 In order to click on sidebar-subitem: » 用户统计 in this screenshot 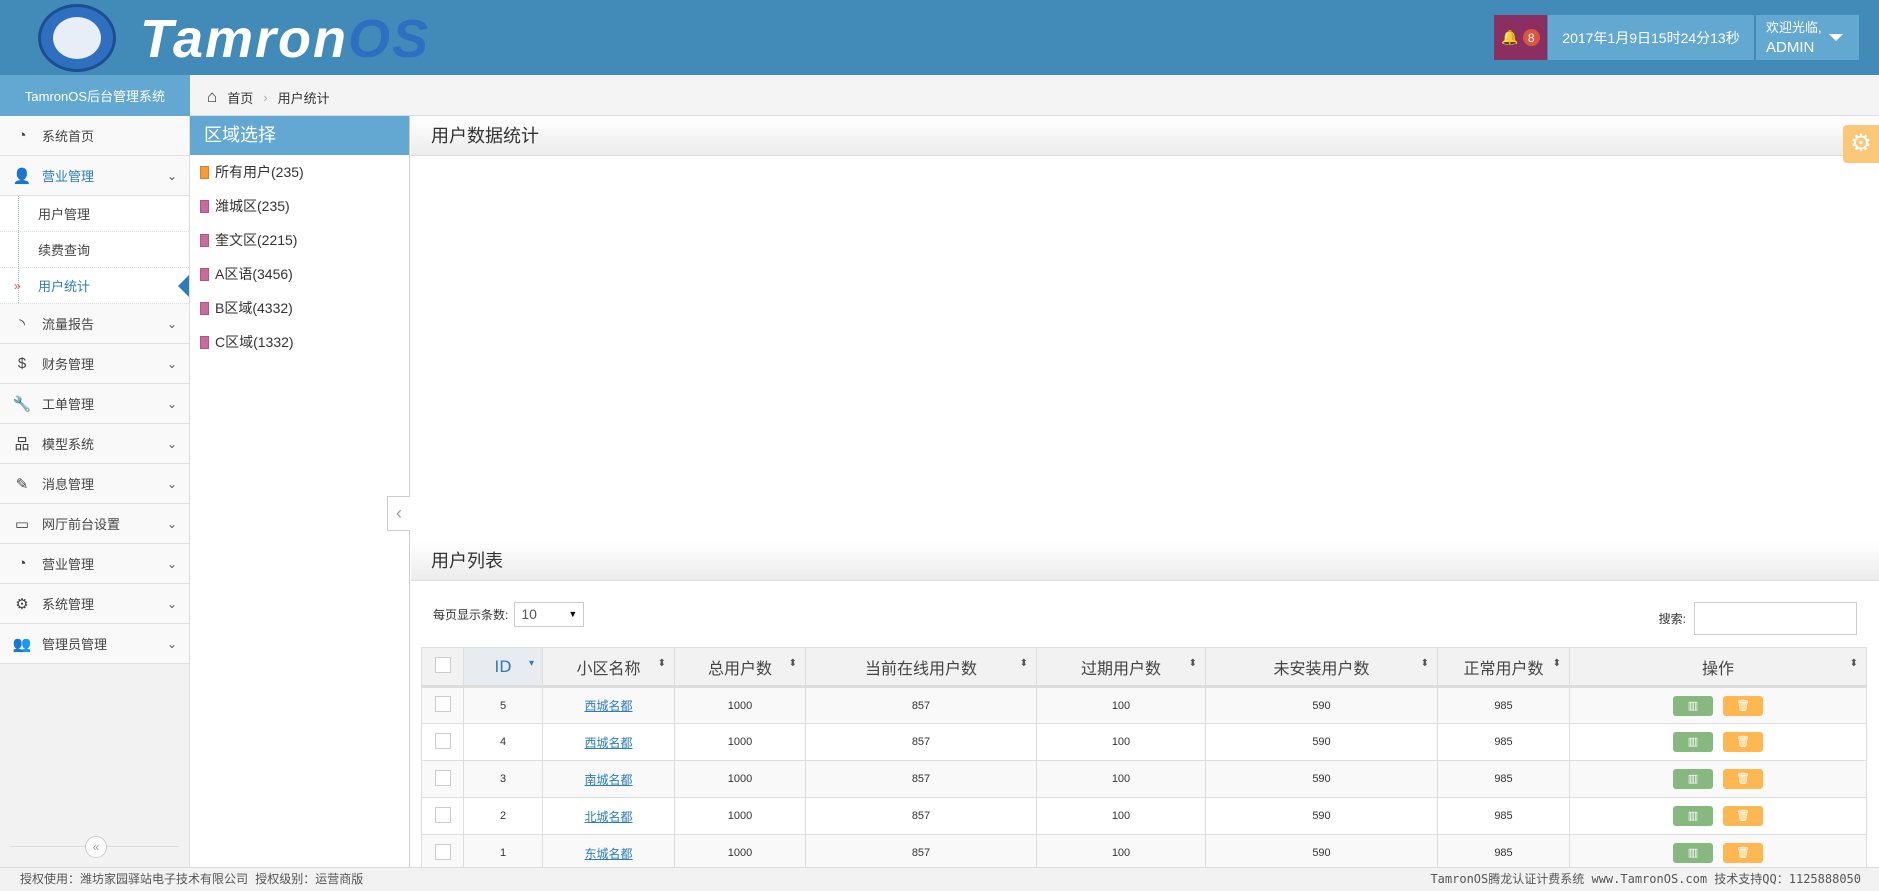, I will do `click(94, 286)`.